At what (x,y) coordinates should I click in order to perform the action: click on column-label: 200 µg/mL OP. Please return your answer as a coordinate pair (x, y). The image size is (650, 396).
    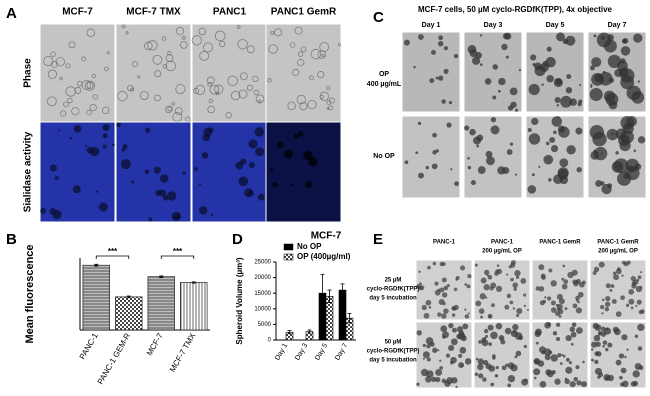
    Looking at the image, I should click on (502, 252).